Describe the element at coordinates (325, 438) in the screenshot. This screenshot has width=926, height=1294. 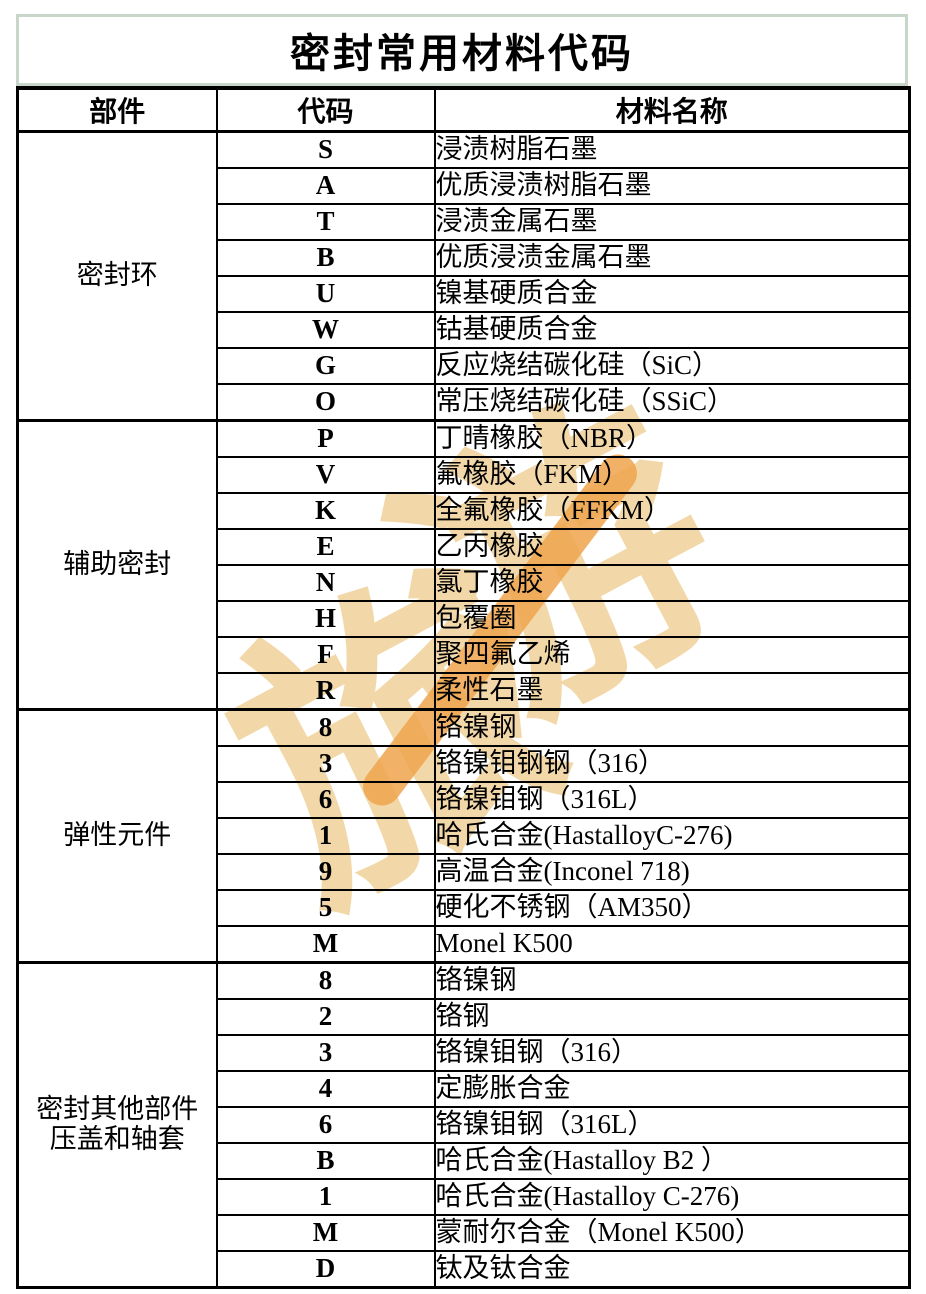
I see `code-cell: P` at that location.